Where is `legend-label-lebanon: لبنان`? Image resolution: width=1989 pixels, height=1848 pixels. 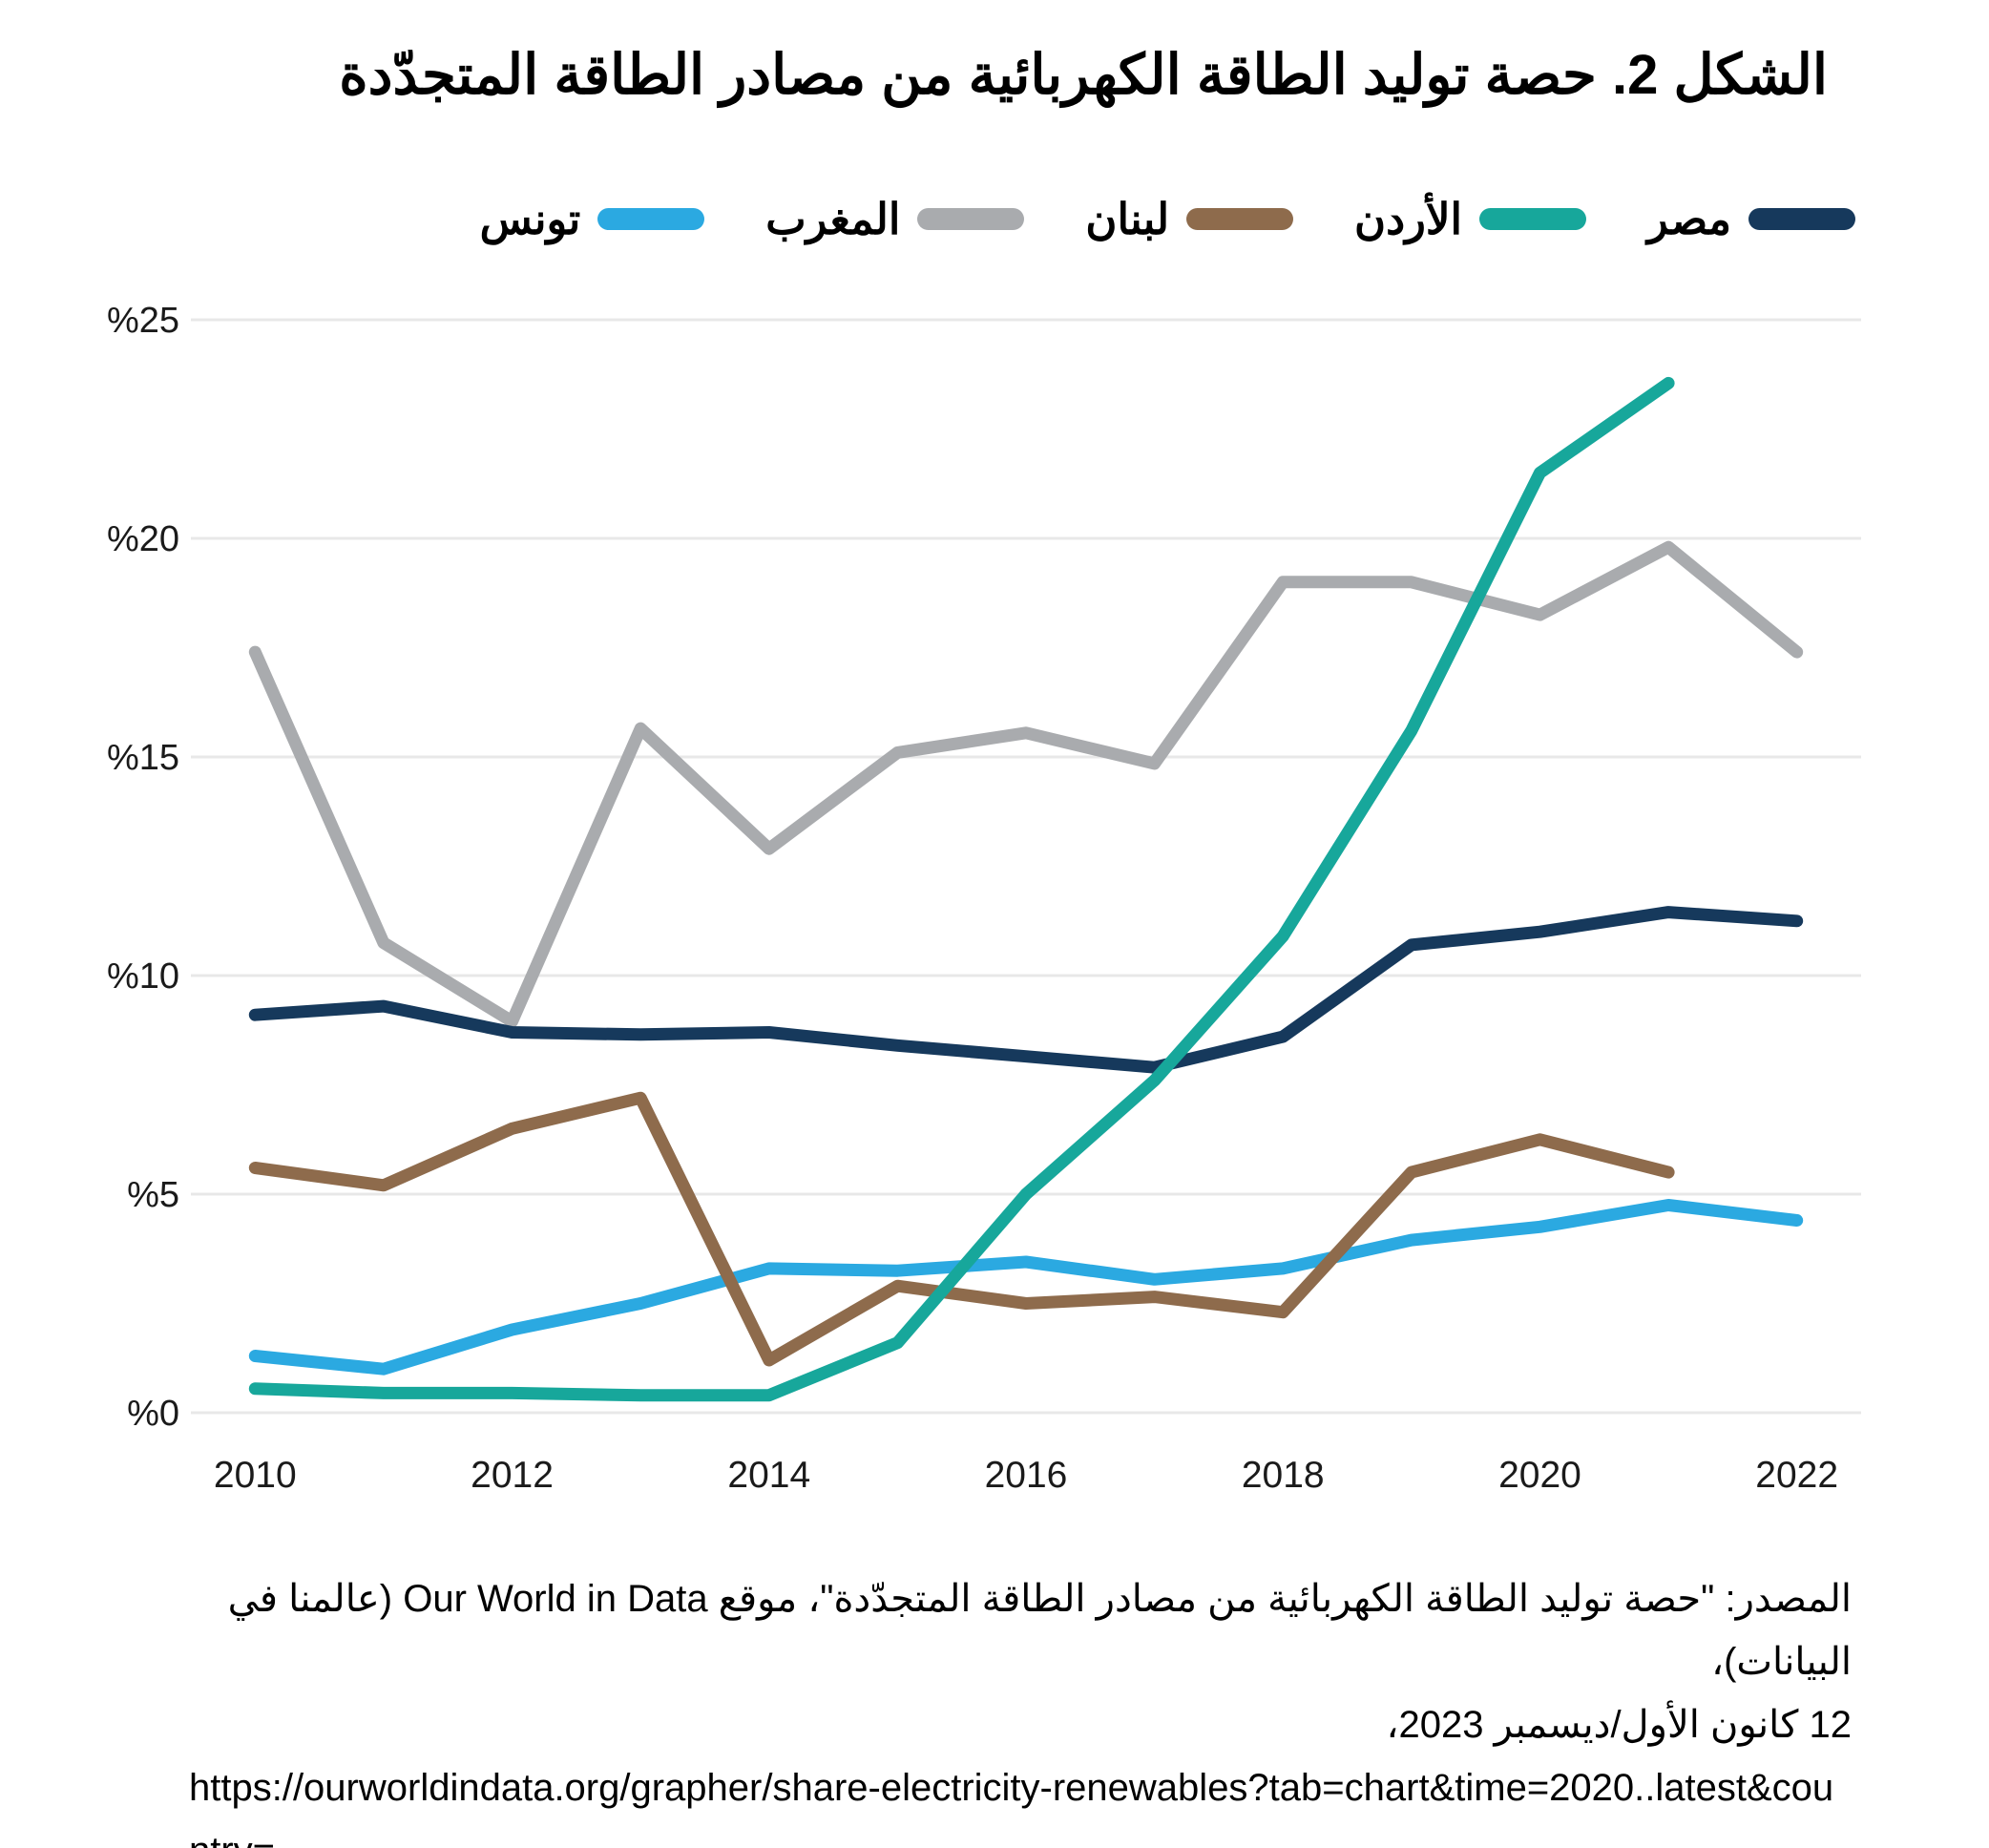 legend-label-lebanon: لبنان is located at coordinates (1127, 219).